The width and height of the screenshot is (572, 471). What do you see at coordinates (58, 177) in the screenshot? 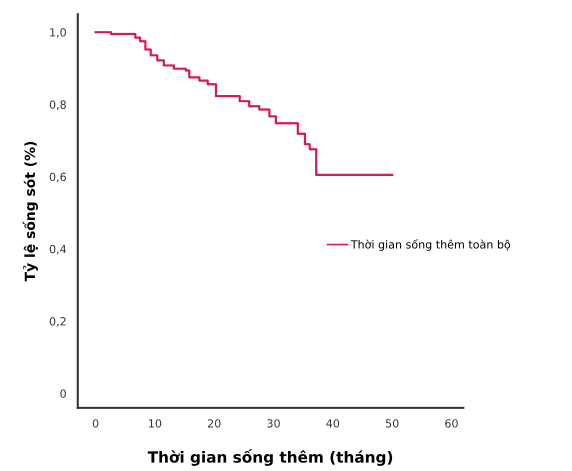
I see `y-tick-label: 0,6` at bounding box center [58, 177].